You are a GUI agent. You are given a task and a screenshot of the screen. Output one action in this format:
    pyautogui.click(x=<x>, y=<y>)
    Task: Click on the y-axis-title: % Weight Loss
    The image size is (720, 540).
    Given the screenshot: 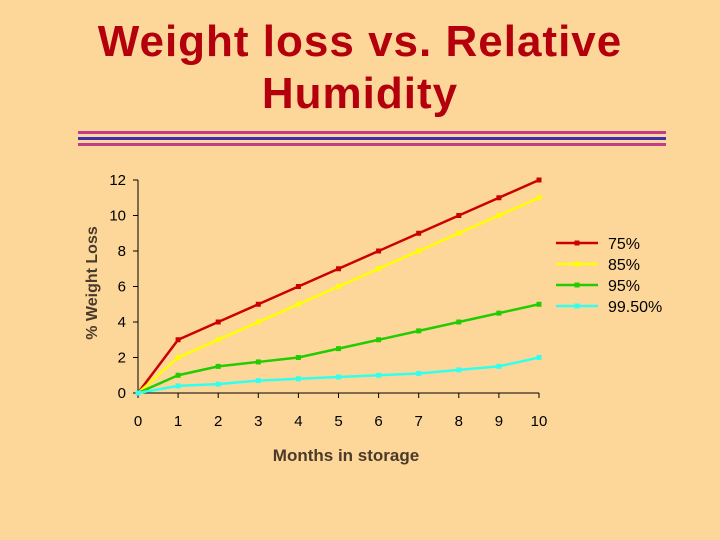 What is the action you would take?
    pyautogui.click(x=92, y=283)
    